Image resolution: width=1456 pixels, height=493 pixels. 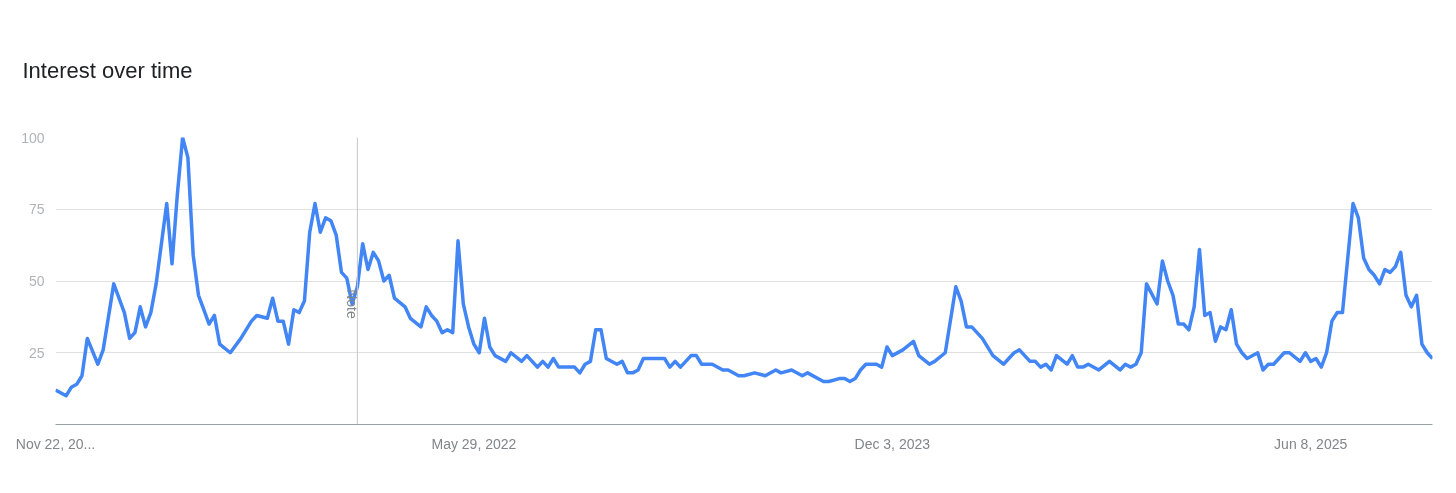 I want to click on y-tick-label: 50, so click(x=36, y=281).